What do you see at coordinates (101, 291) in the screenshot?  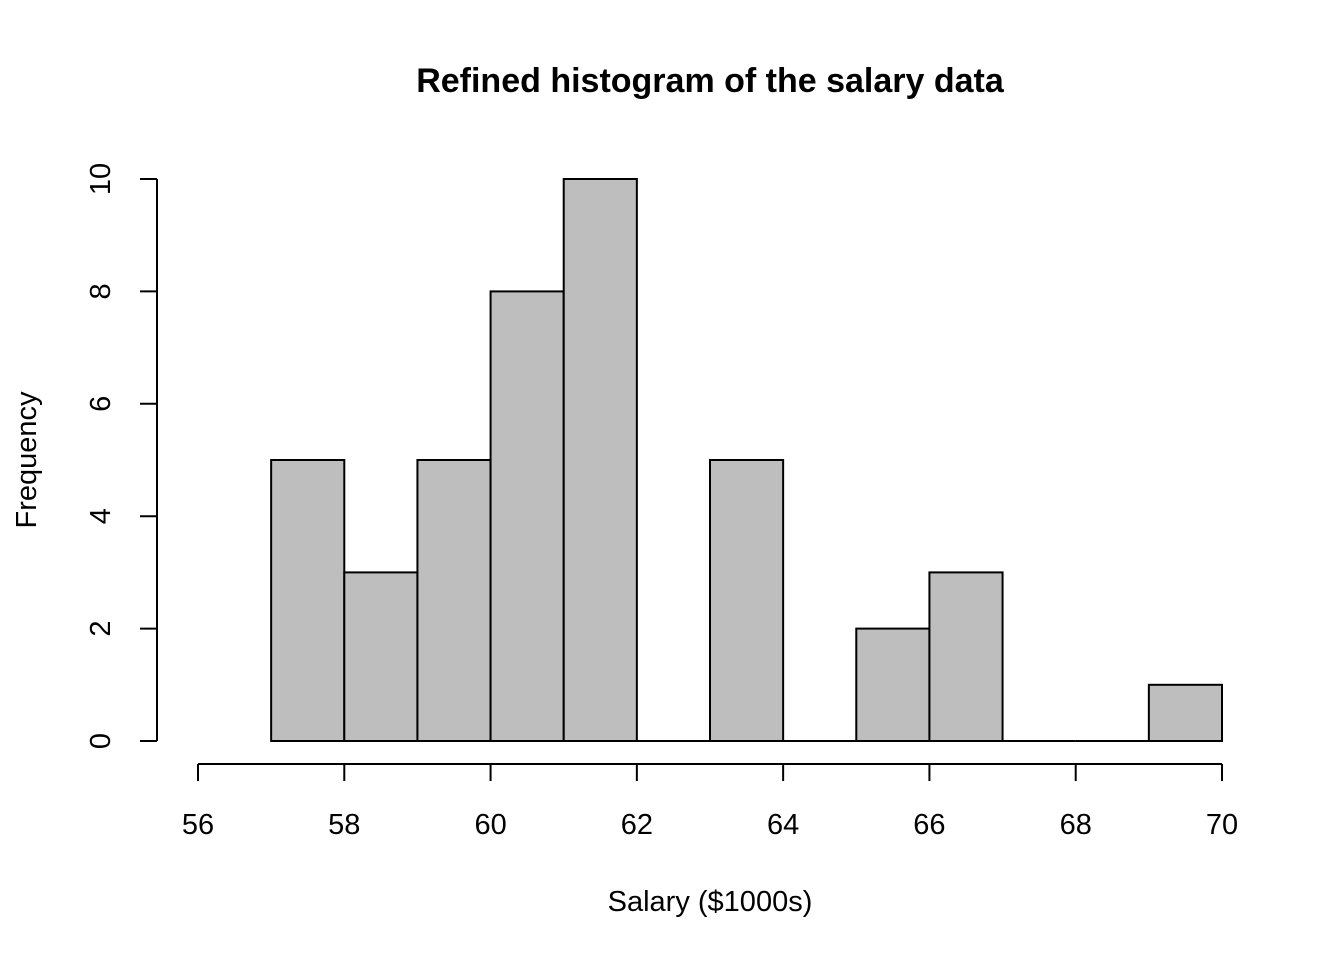 I see `y-tick-label: 8` at bounding box center [101, 291].